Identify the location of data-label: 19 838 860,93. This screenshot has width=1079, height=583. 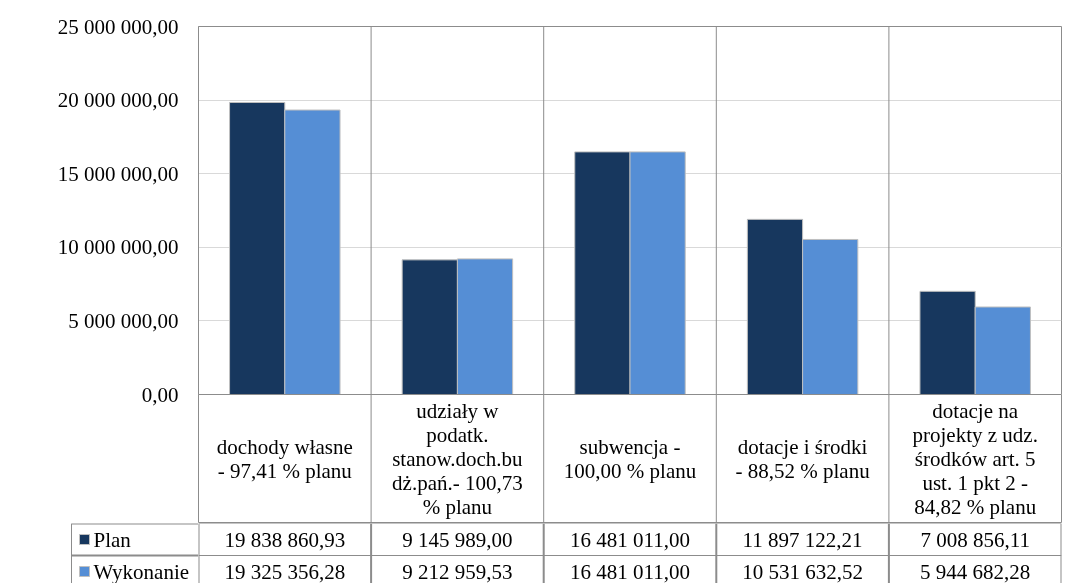
(285, 539).